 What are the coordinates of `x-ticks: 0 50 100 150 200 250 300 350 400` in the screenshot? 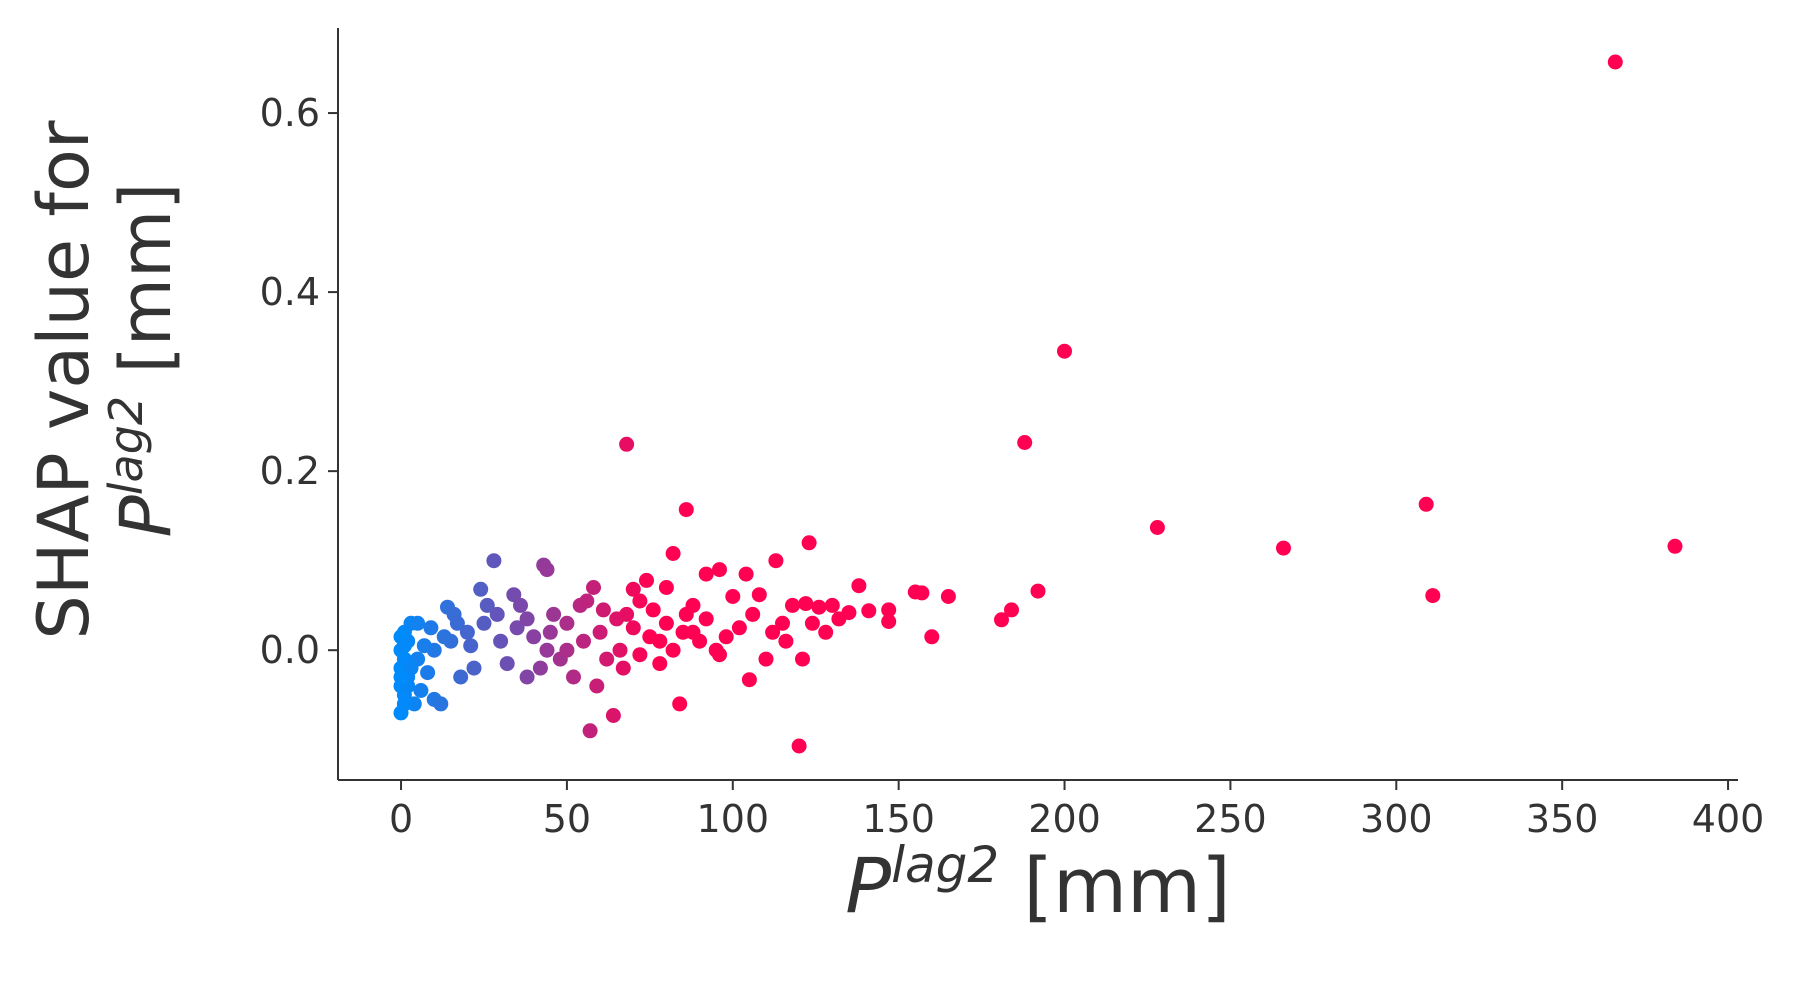 It's located at (1076, 810).